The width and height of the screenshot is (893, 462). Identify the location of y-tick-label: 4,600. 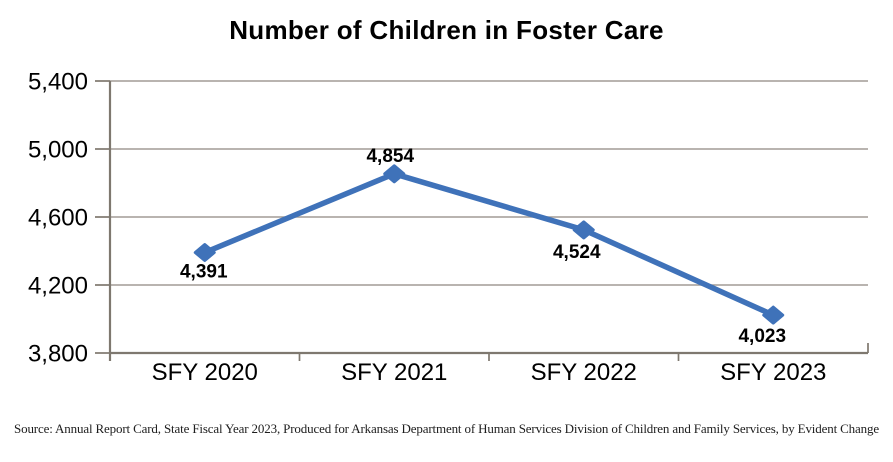
(58, 218).